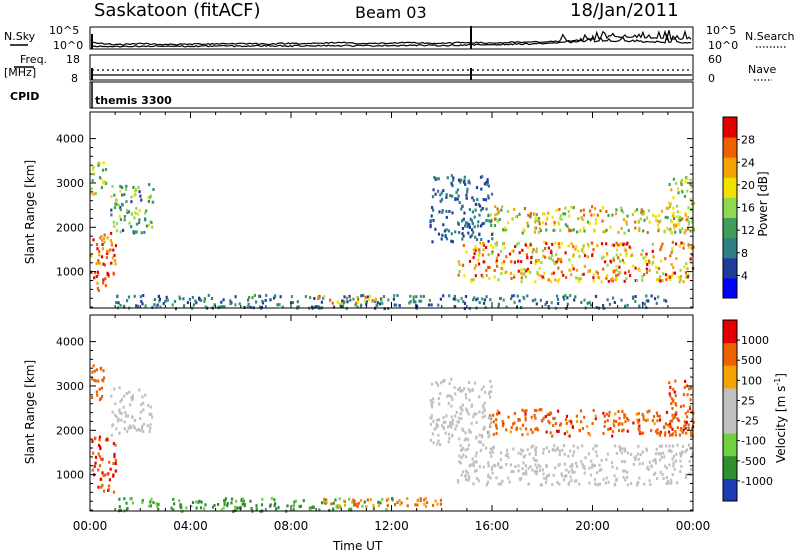 Image resolution: width=800 pixels, height=554 pixels. I want to click on noise-left-tick-bottom: 10^0, so click(68, 45).